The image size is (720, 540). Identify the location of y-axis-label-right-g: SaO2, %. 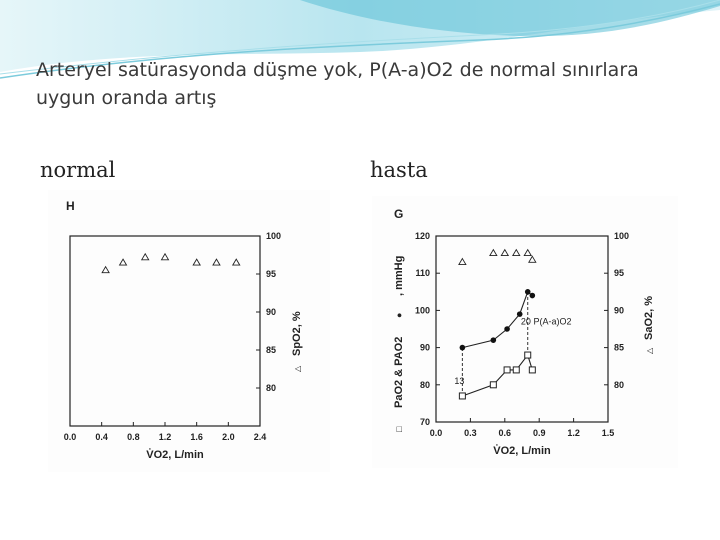
(649, 318).